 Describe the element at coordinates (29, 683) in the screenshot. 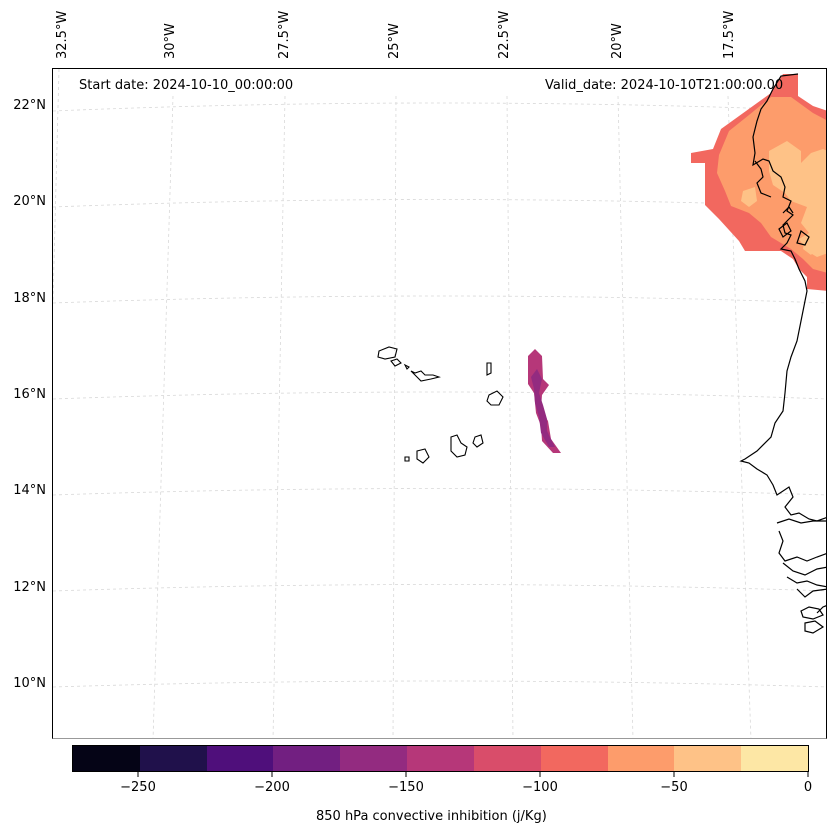

I see `lat-label-10n: 10°N` at that location.